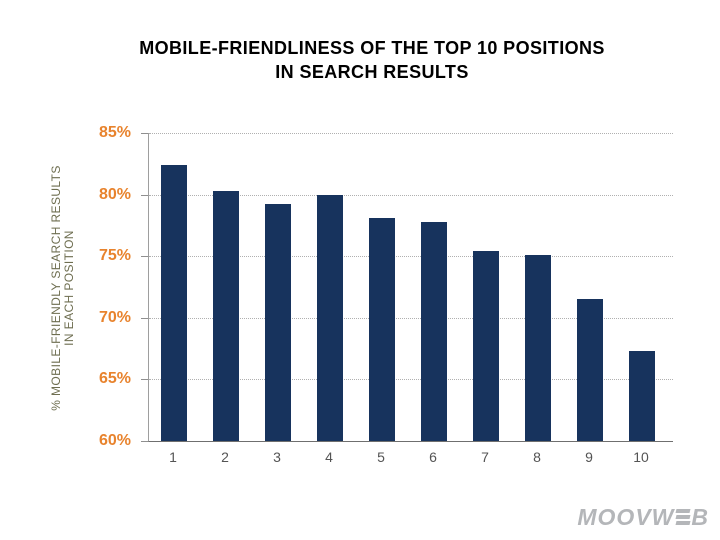  What do you see at coordinates (626, 517) in the screenshot?
I see `logo-text-before: MOOVW` at bounding box center [626, 517].